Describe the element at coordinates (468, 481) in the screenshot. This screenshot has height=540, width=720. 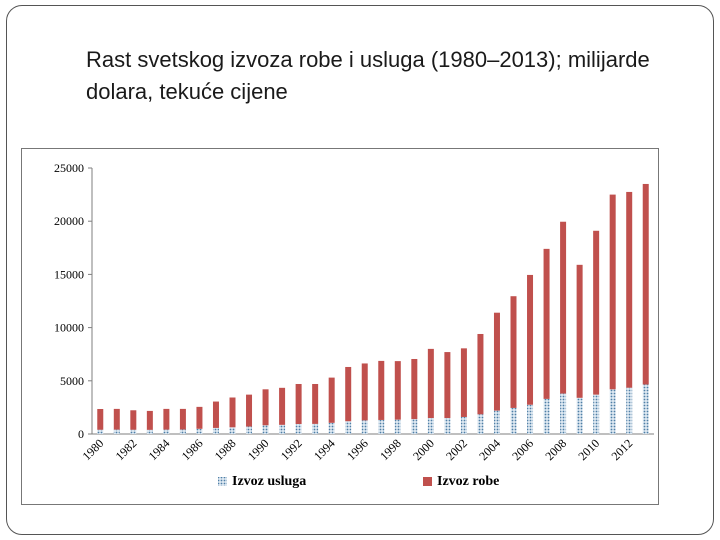
I see `legend-label-izvoz-robe: Izvoz robe` at that location.